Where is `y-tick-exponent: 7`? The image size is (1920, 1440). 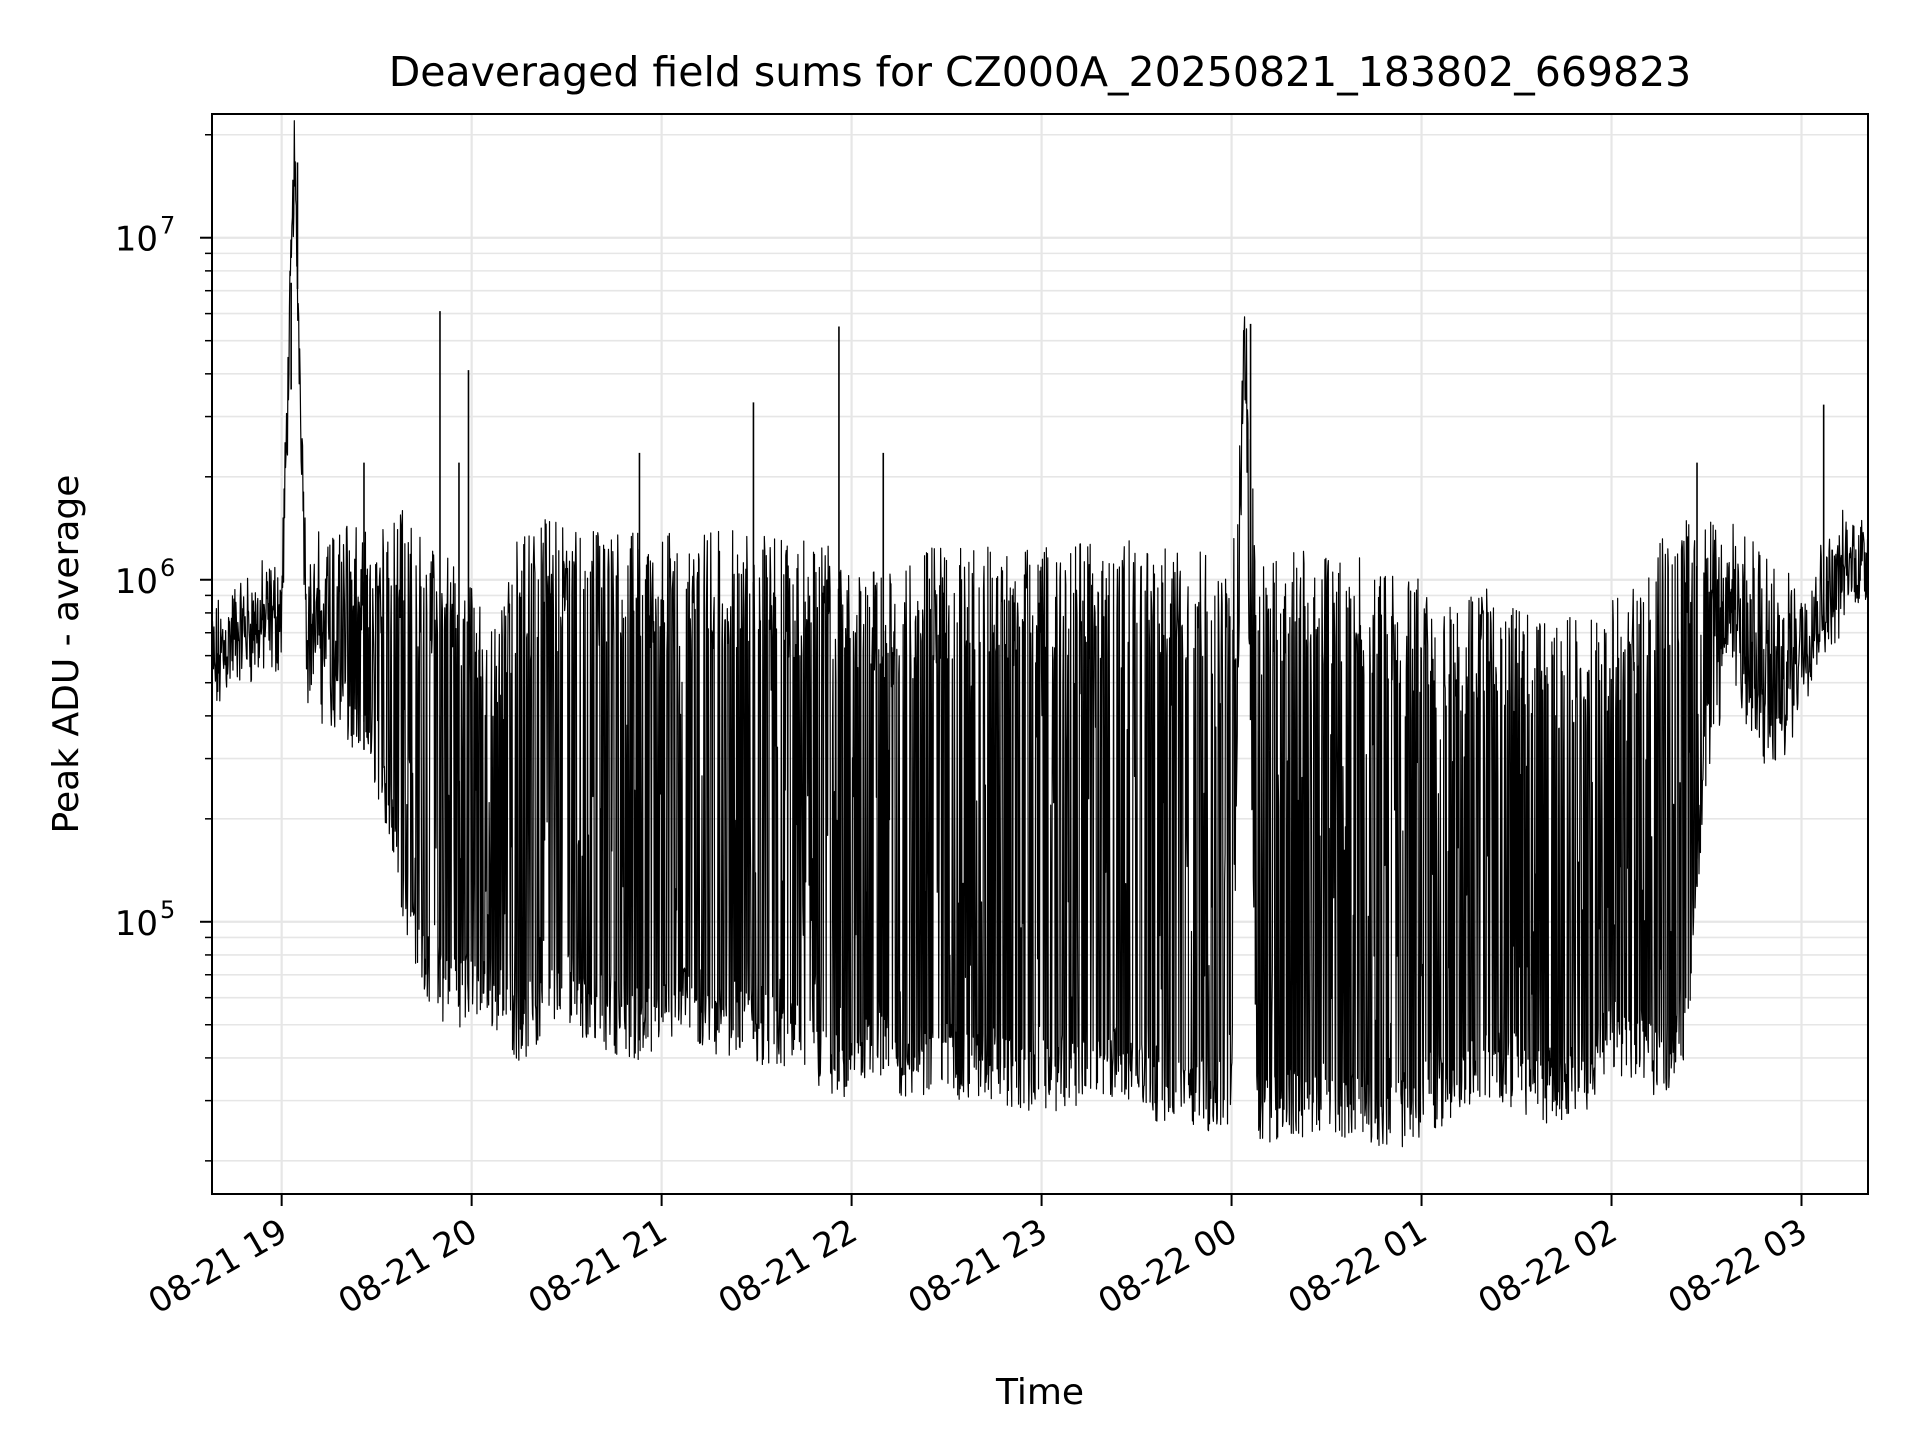 y-tick-exponent: 7 is located at coordinates (167, 226).